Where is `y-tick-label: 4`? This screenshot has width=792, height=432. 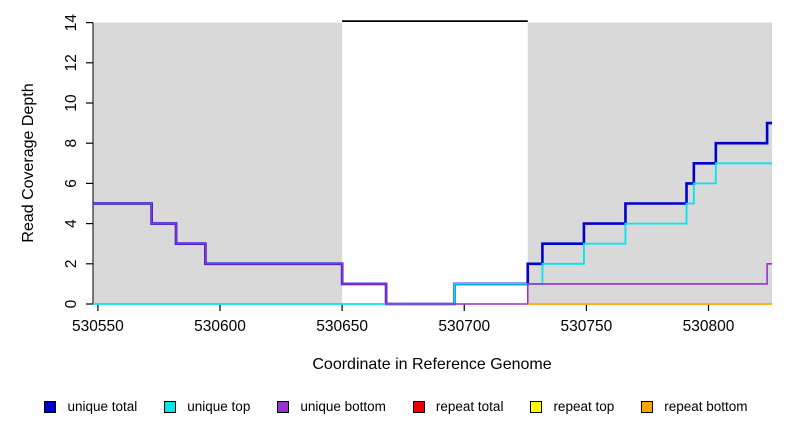
y-tick-label: 4 is located at coordinates (71, 223).